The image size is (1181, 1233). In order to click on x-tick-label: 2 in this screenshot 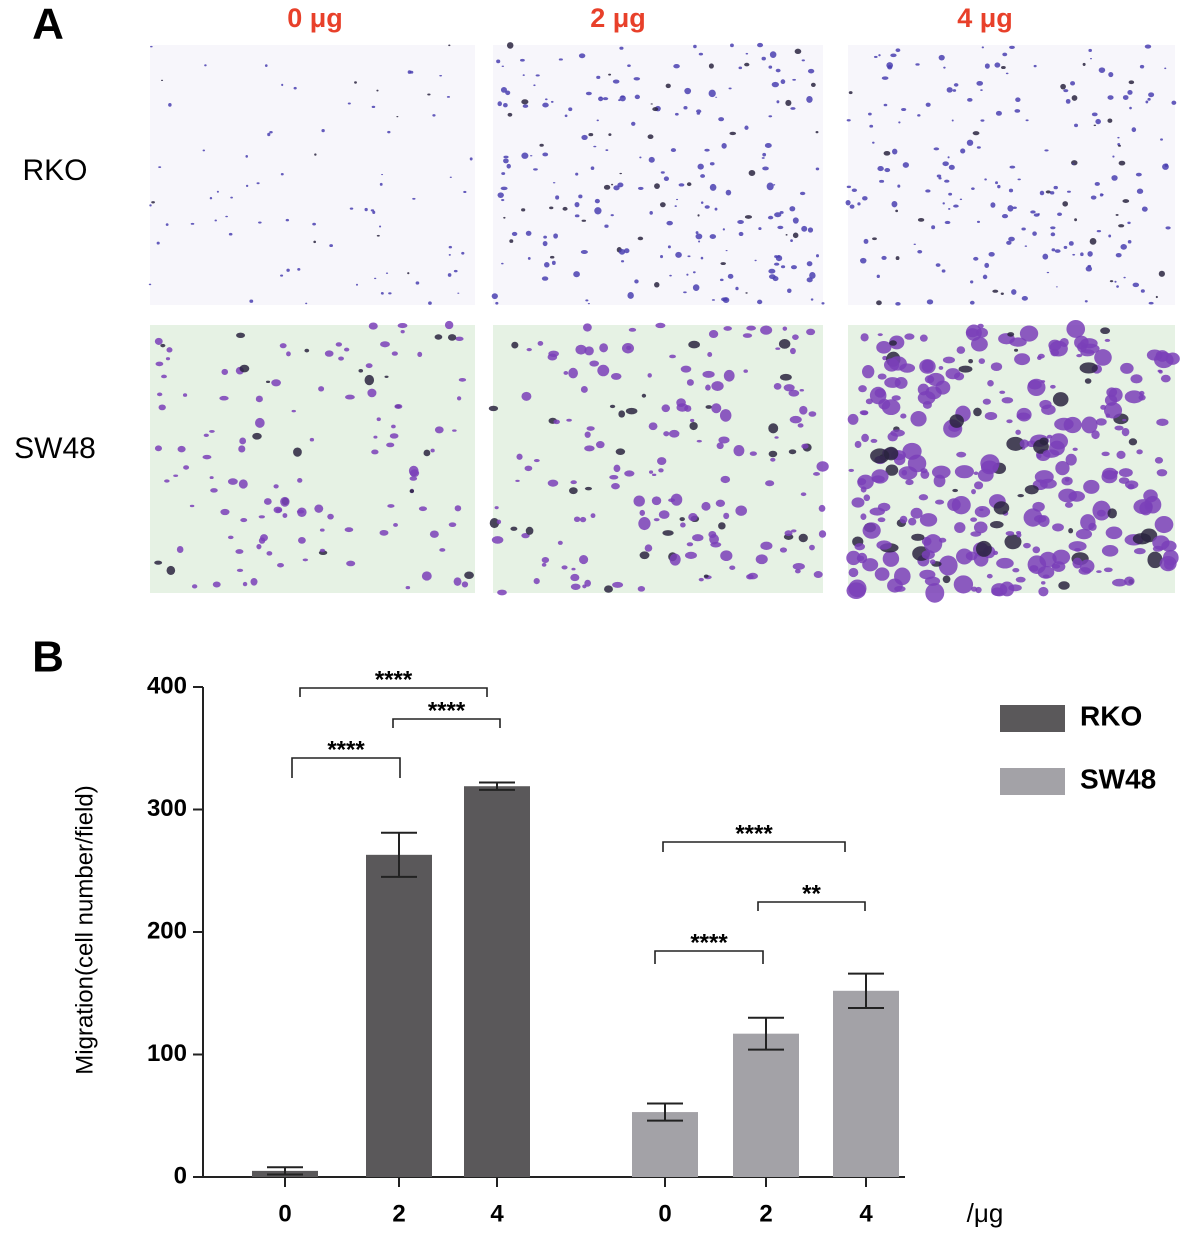, I will do `click(398, 1213)`.